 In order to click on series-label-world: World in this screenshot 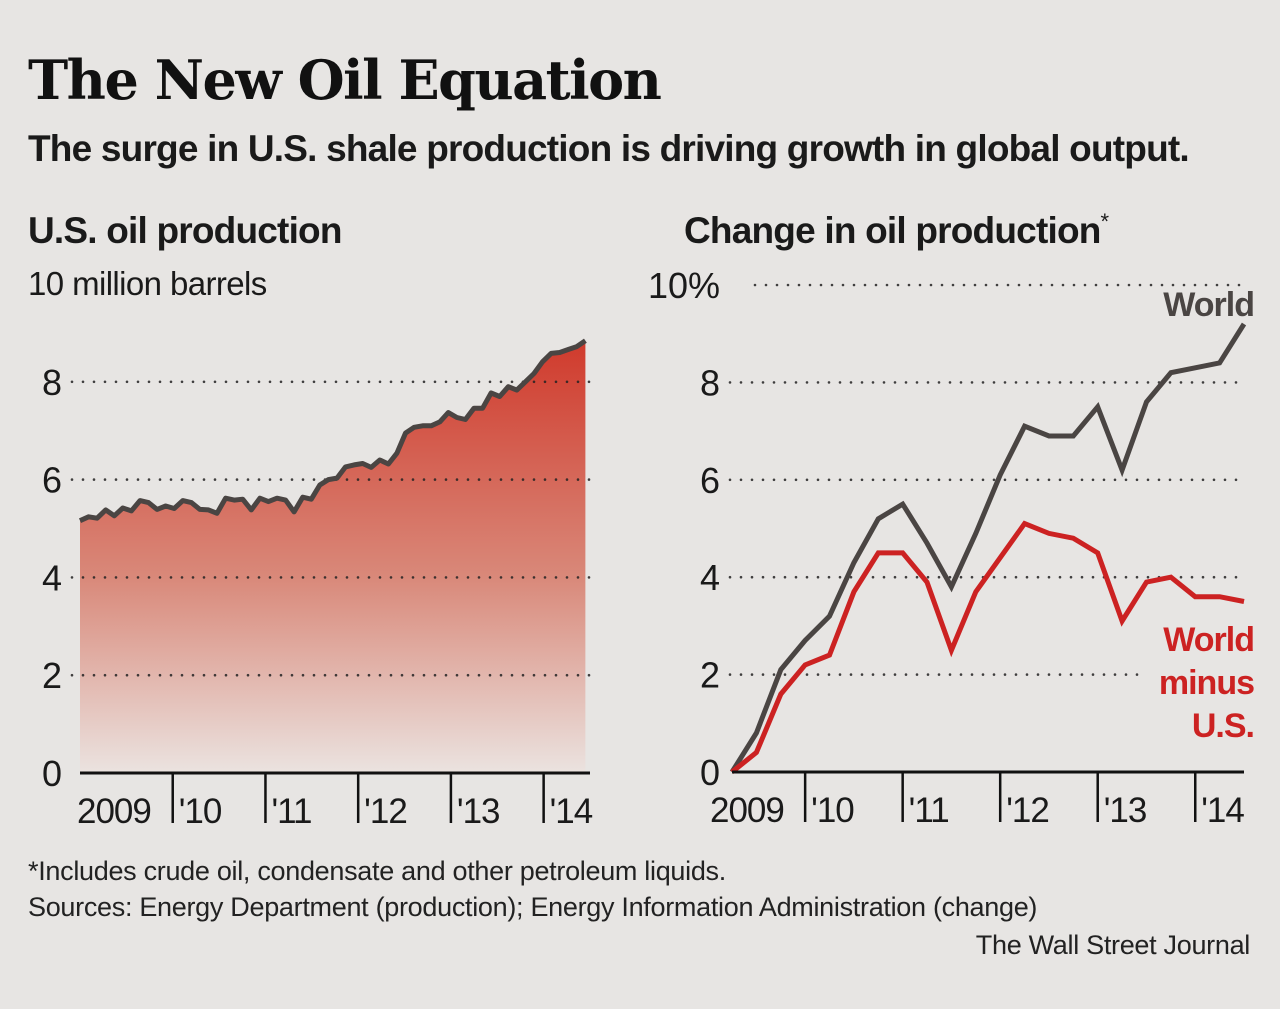, I will do `click(1208, 305)`.